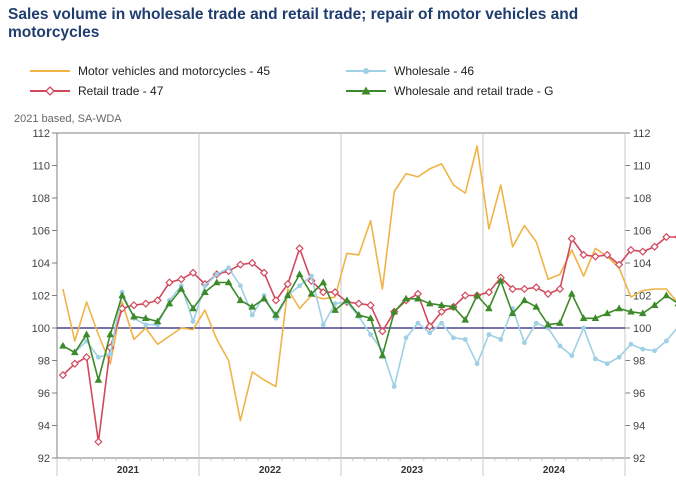  Describe the element at coordinates (474, 91) in the screenshot. I see `legend-label-combined: Wholesale and retail trade - G` at that location.